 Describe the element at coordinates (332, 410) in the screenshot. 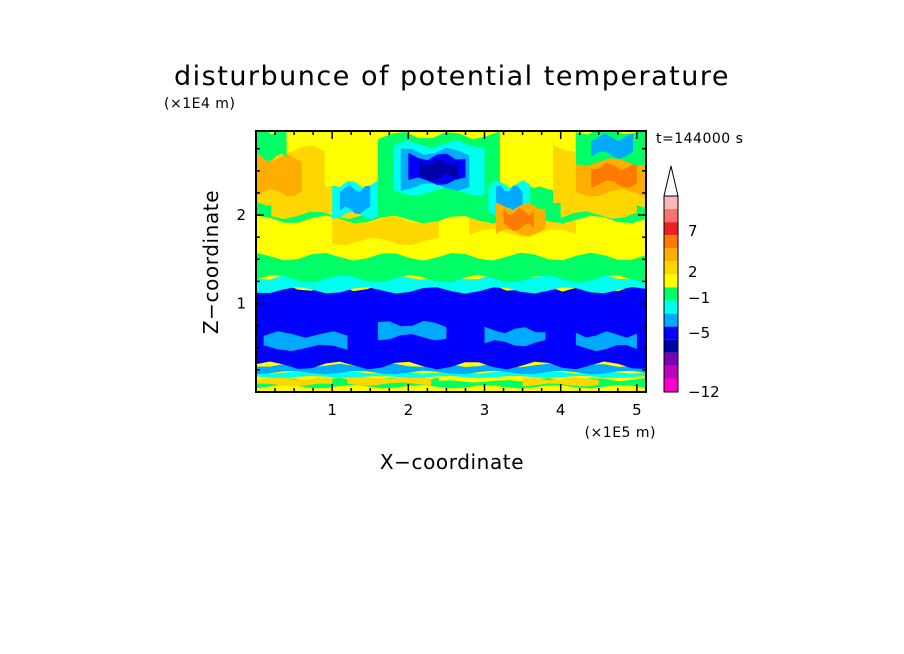

I see `x-tick-label: 1` at that location.